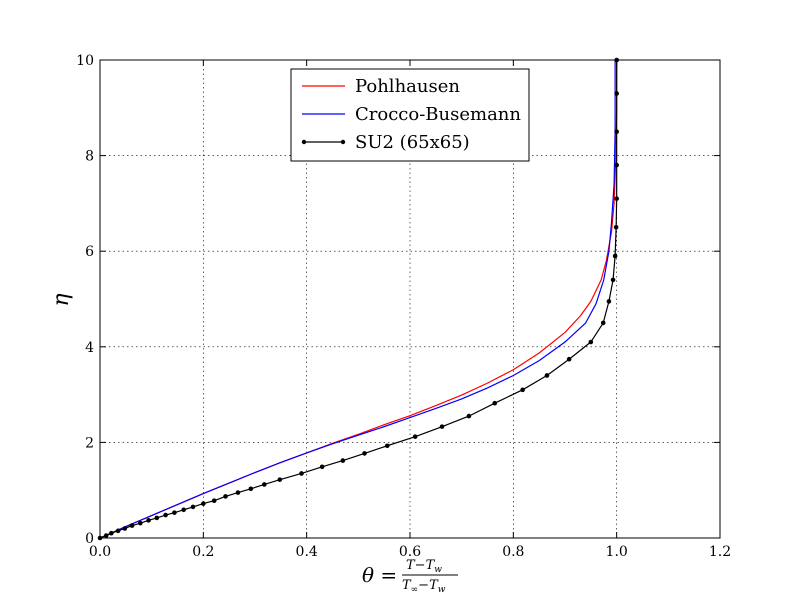 This screenshot has width=800, height=597. Describe the element at coordinates (407, 86) in the screenshot. I see `legend-label-pohlhausen: Pohlhausen` at that location.